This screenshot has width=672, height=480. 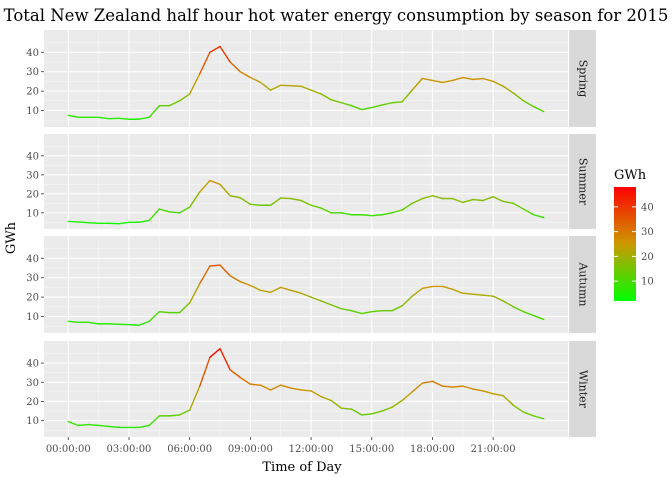 I want to click on legend-tick-label: 40, so click(x=647, y=207).